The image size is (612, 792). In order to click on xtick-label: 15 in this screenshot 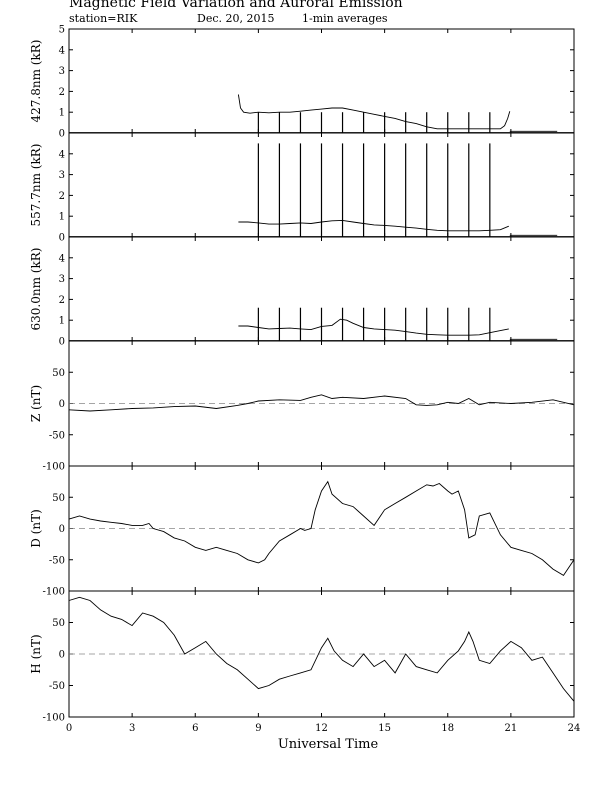, I will do `click(384, 728)`.